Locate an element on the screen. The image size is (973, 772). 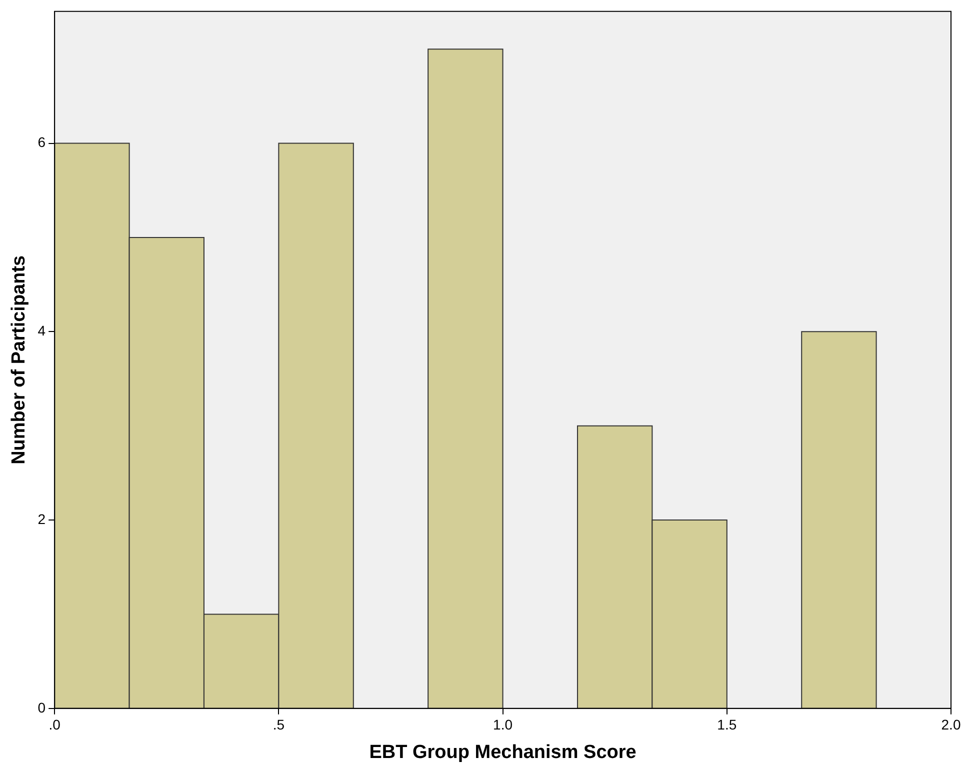
x-tick-label: 1.5 is located at coordinates (727, 724).